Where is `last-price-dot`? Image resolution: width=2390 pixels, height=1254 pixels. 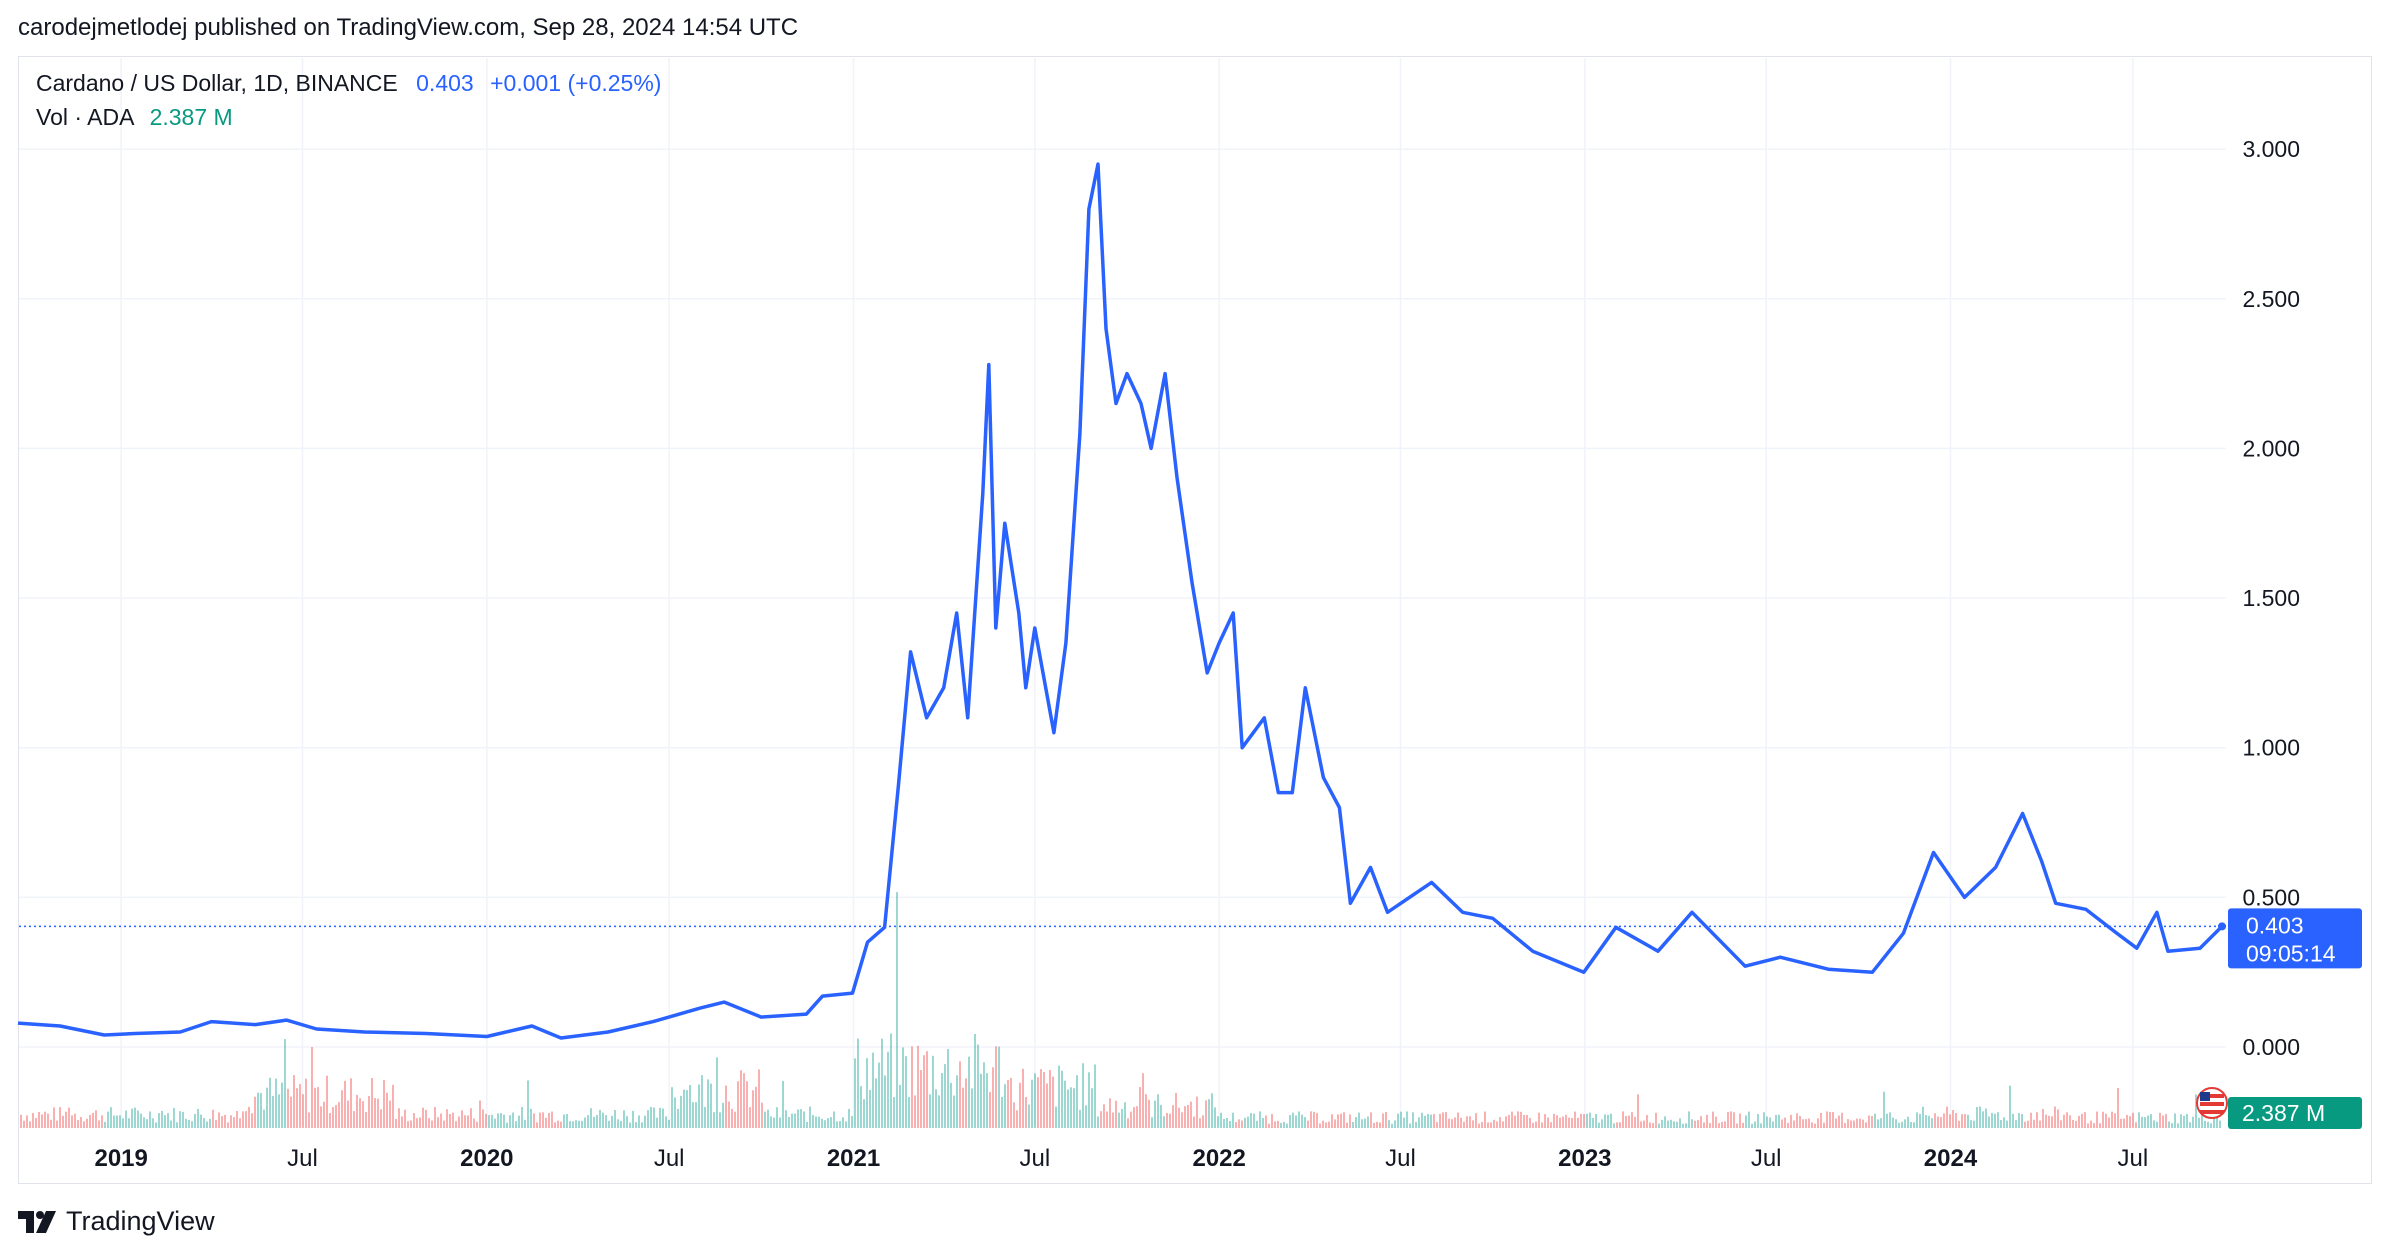 last-price-dot is located at coordinates (2222, 926).